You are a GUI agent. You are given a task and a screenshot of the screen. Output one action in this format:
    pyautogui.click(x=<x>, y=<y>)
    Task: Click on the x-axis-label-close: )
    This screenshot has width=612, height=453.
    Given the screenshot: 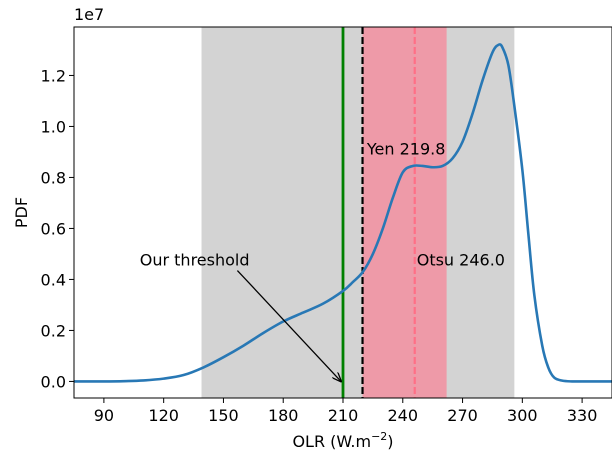 What is the action you would take?
    pyautogui.click(x=390, y=441)
    